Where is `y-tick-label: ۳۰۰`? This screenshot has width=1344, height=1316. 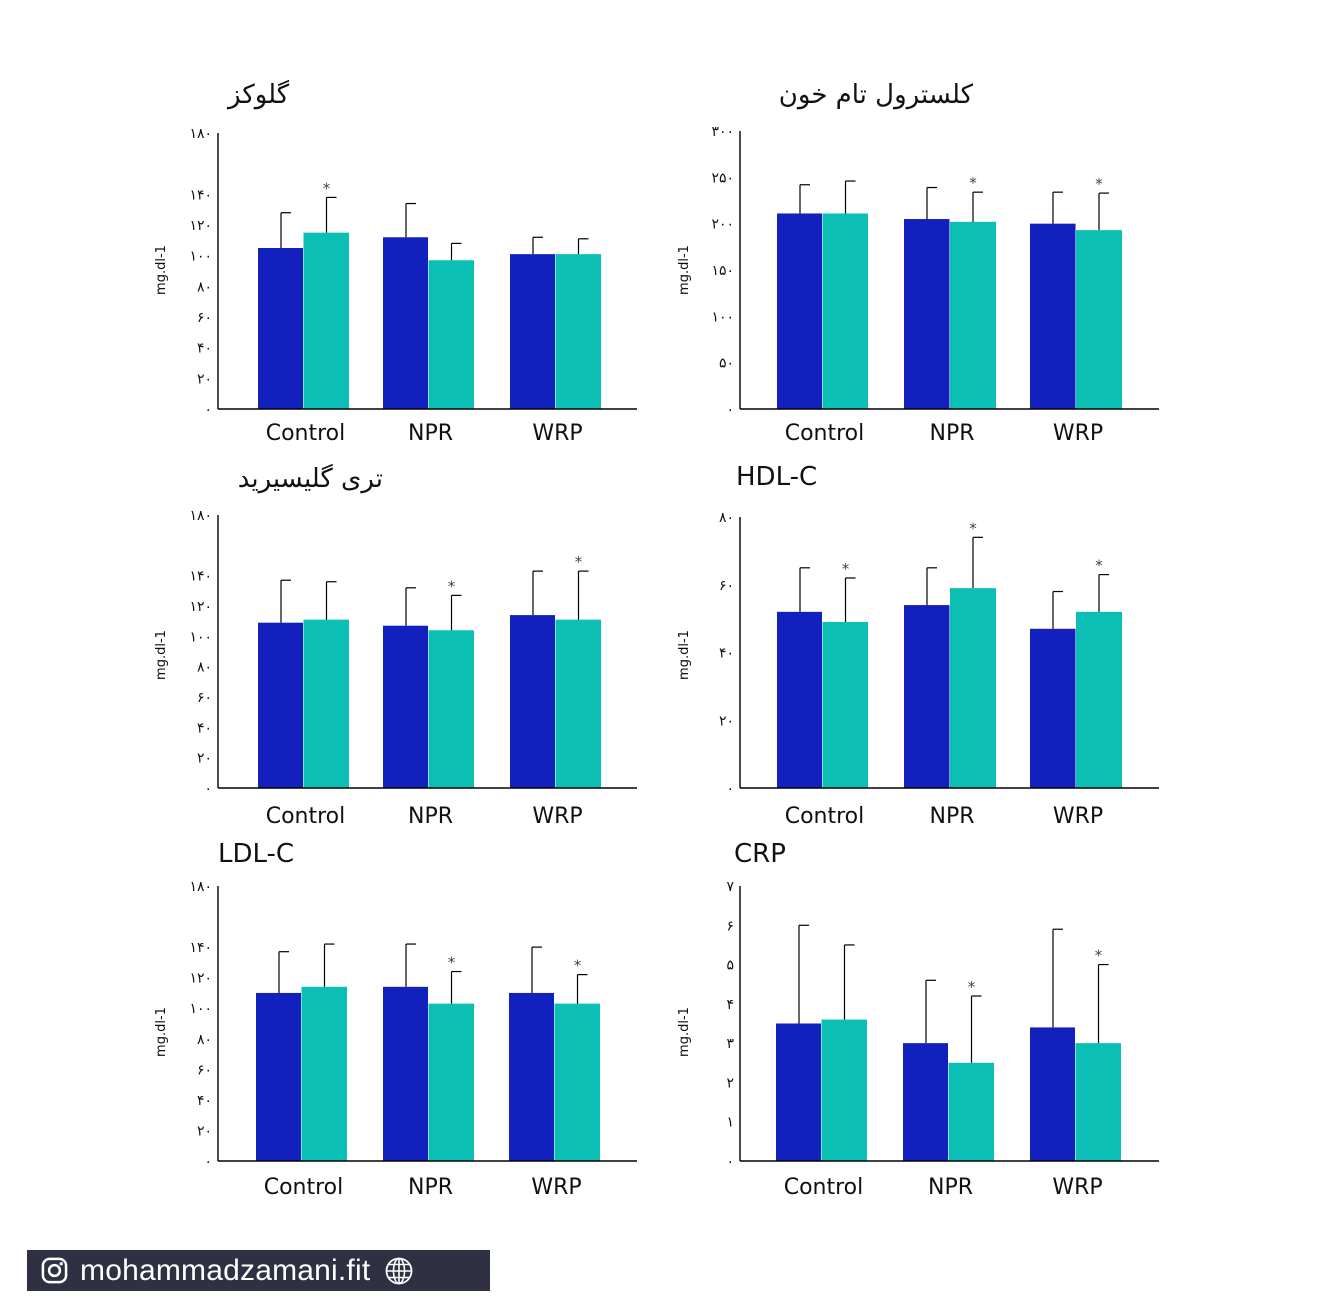 y-tick-label: ۳۰۰ is located at coordinates (722, 132).